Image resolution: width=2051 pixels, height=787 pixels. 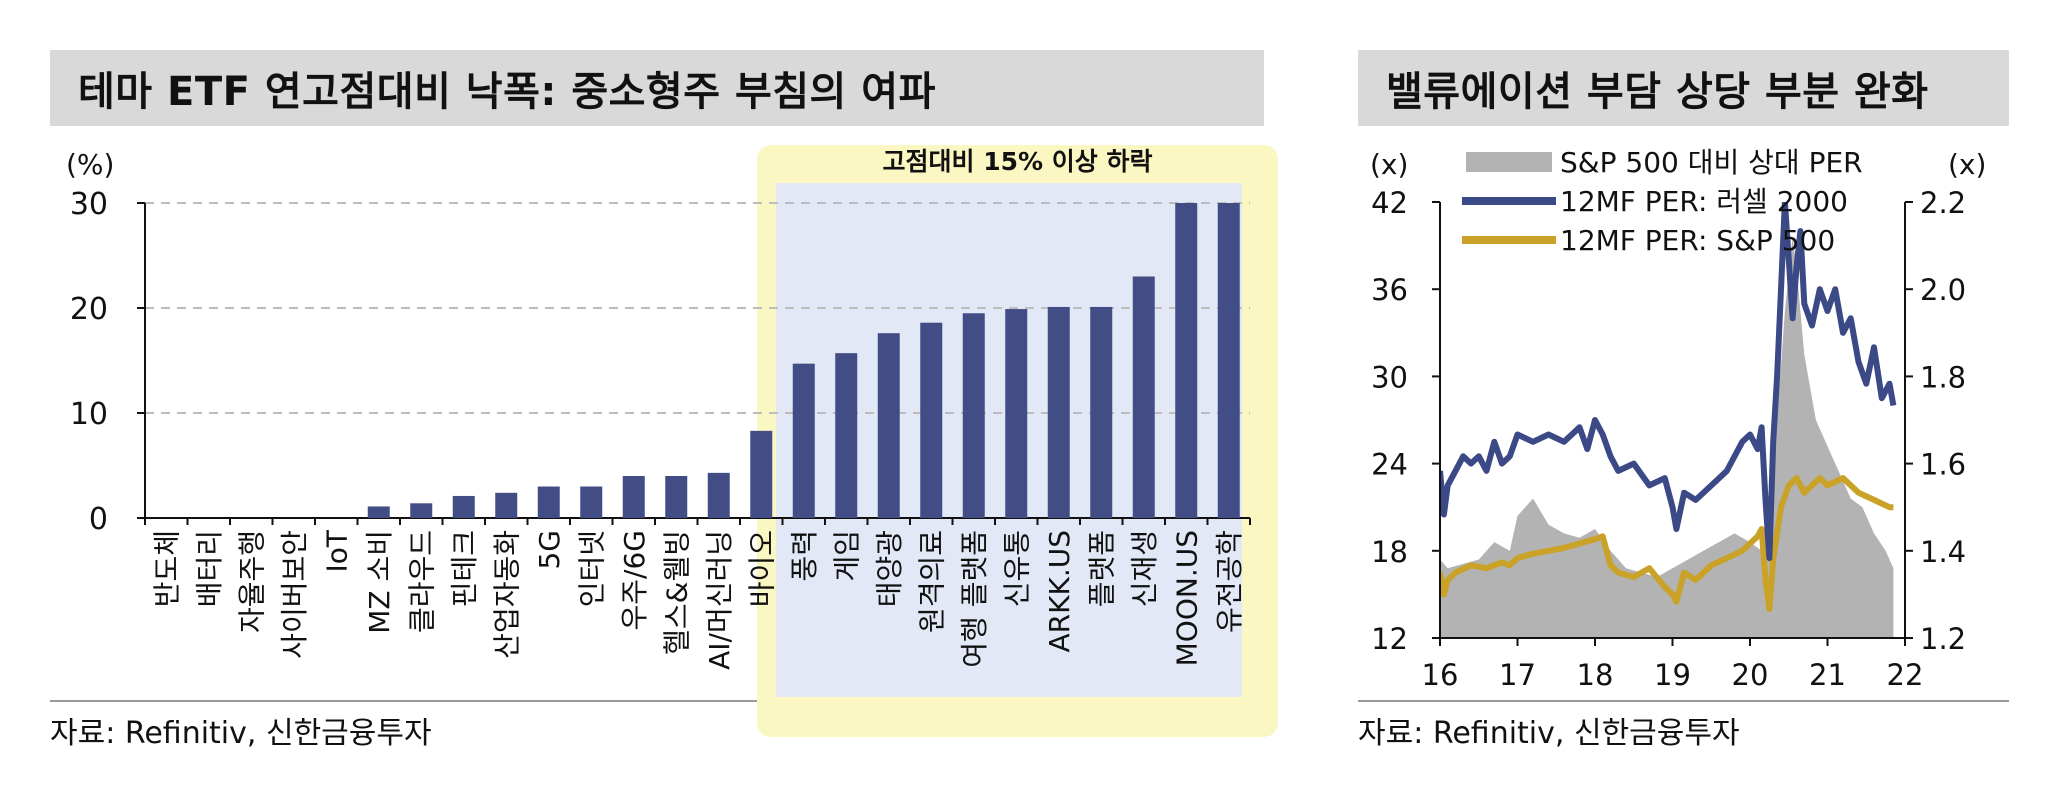 What do you see at coordinates (804, 556) in the screenshot?
I see `x-tick-label: 풍력` at bounding box center [804, 556].